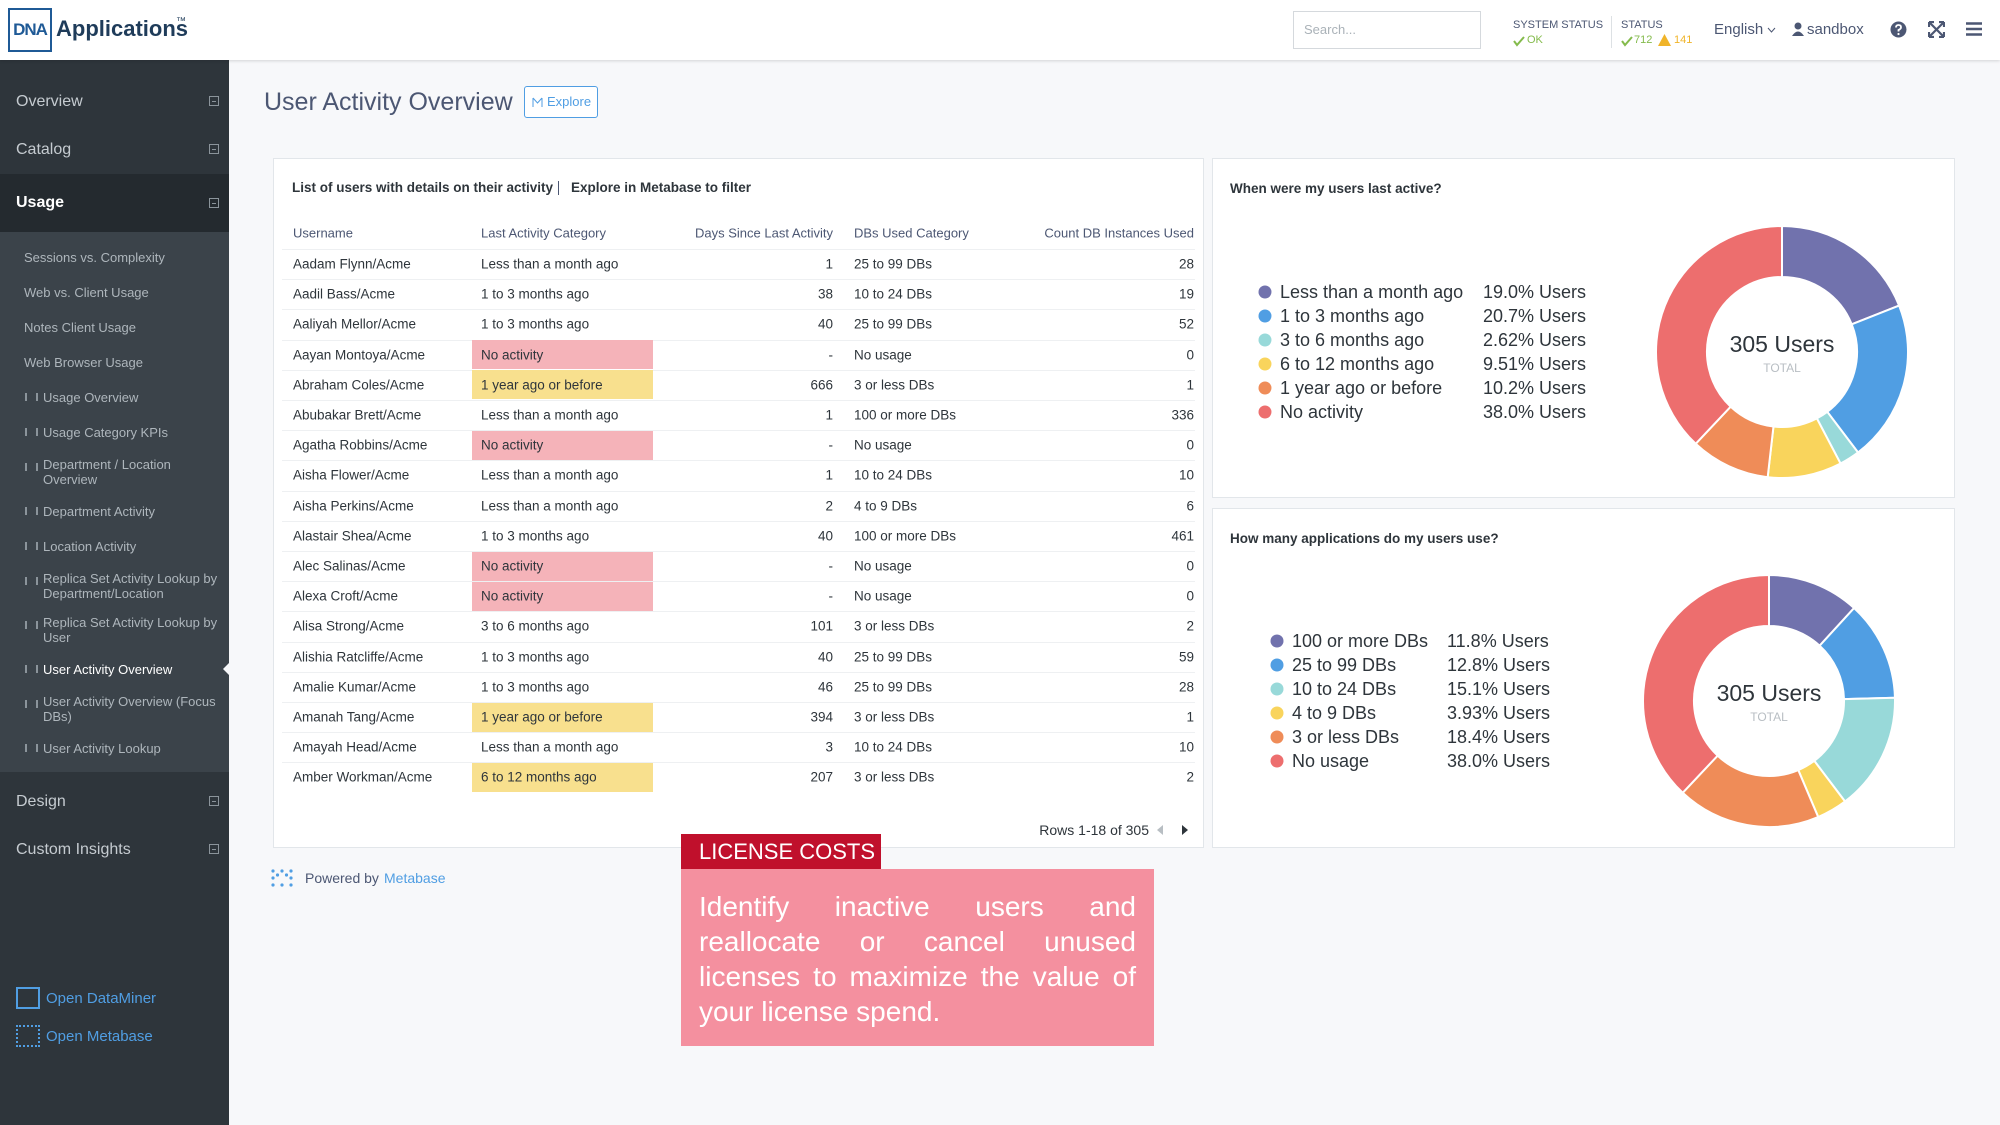 The image size is (2000, 1125). I want to click on menu-button, so click(1974, 29).